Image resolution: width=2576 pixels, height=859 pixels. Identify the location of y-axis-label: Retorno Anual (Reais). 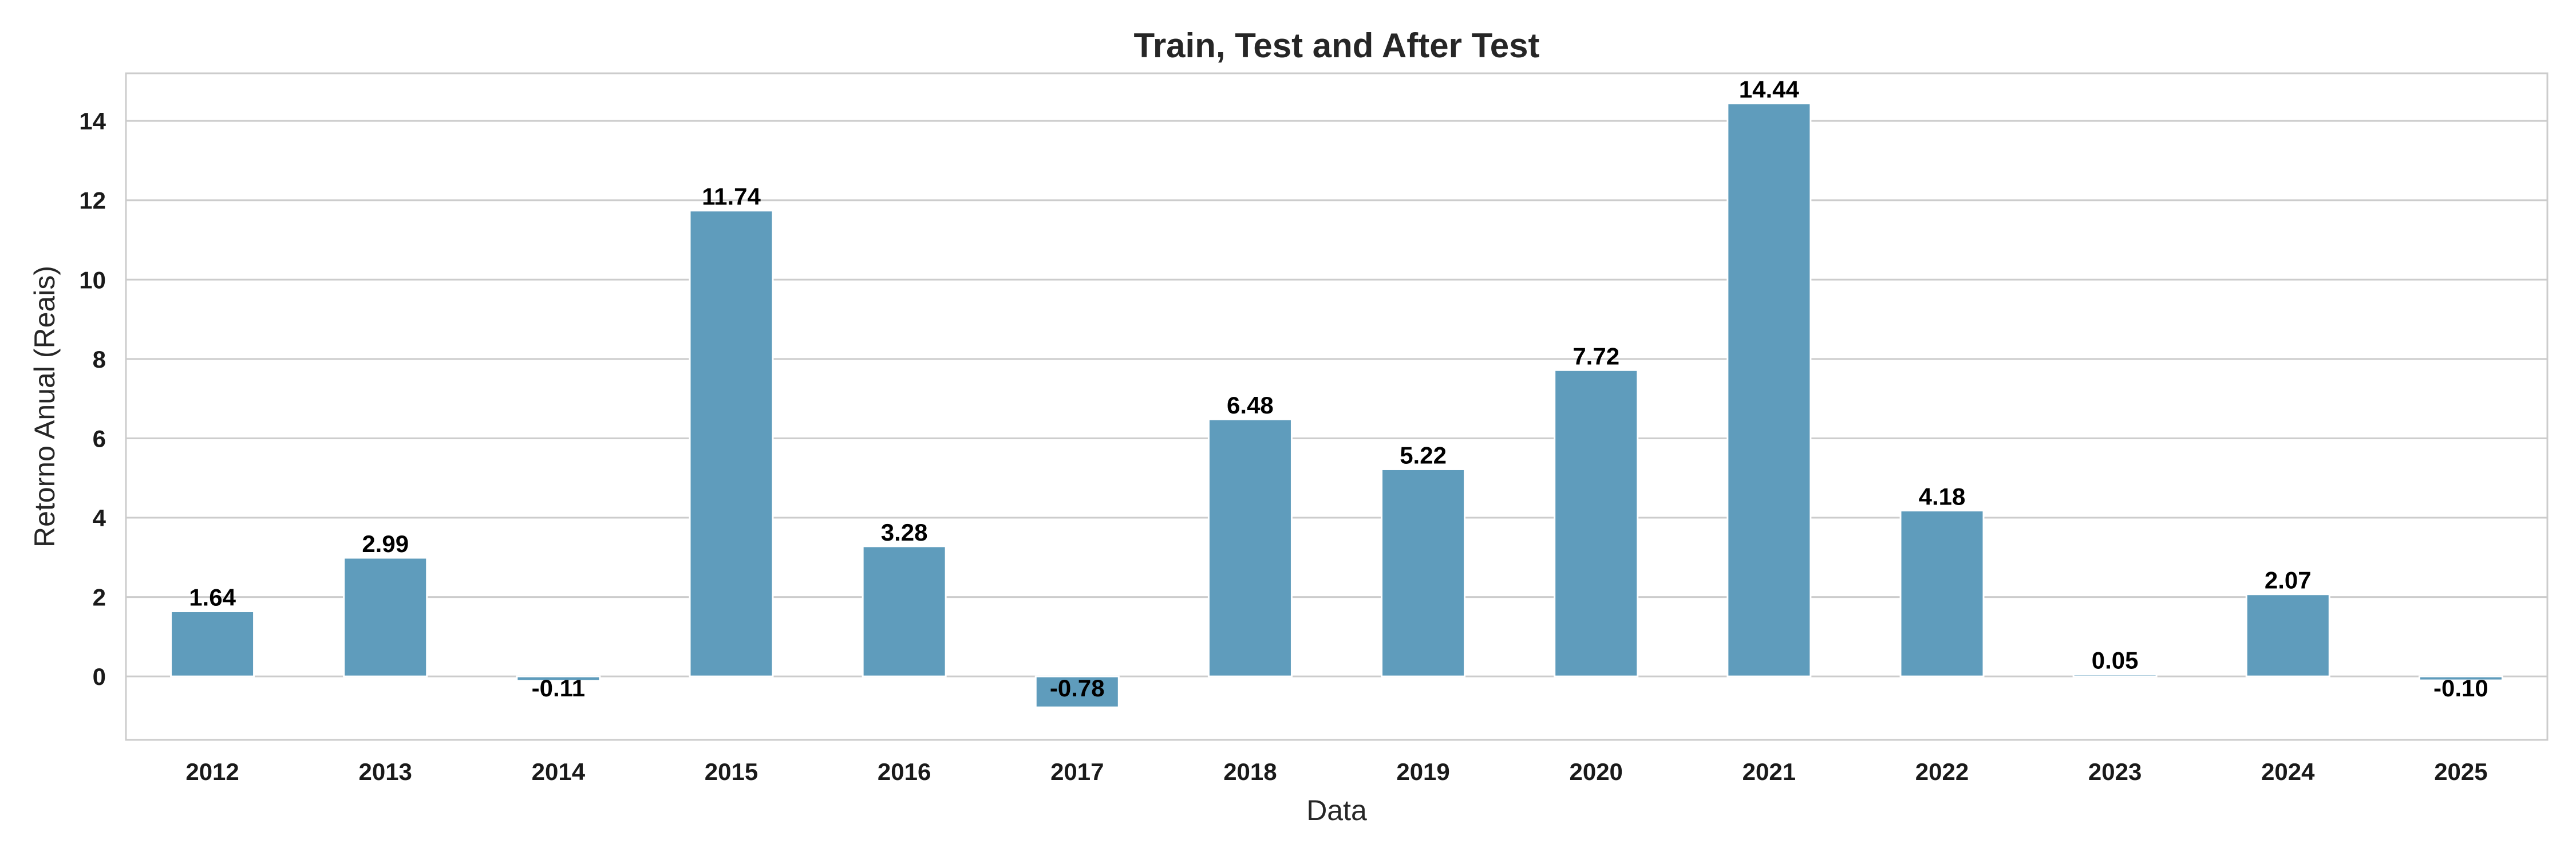
(45, 406).